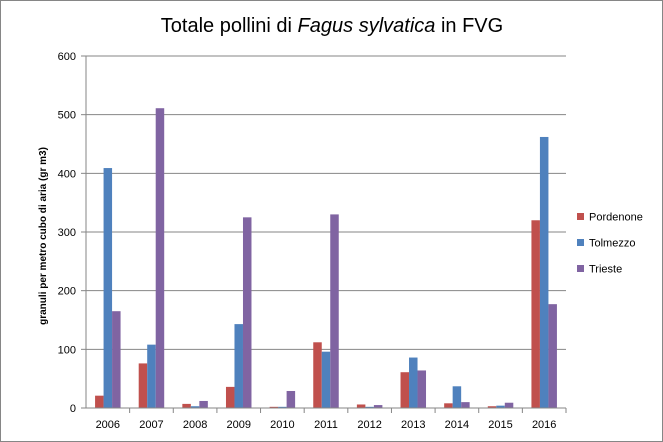 Image resolution: width=663 pixels, height=442 pixels. I want to click on bar-pordenone-2011, so click(317, 375).